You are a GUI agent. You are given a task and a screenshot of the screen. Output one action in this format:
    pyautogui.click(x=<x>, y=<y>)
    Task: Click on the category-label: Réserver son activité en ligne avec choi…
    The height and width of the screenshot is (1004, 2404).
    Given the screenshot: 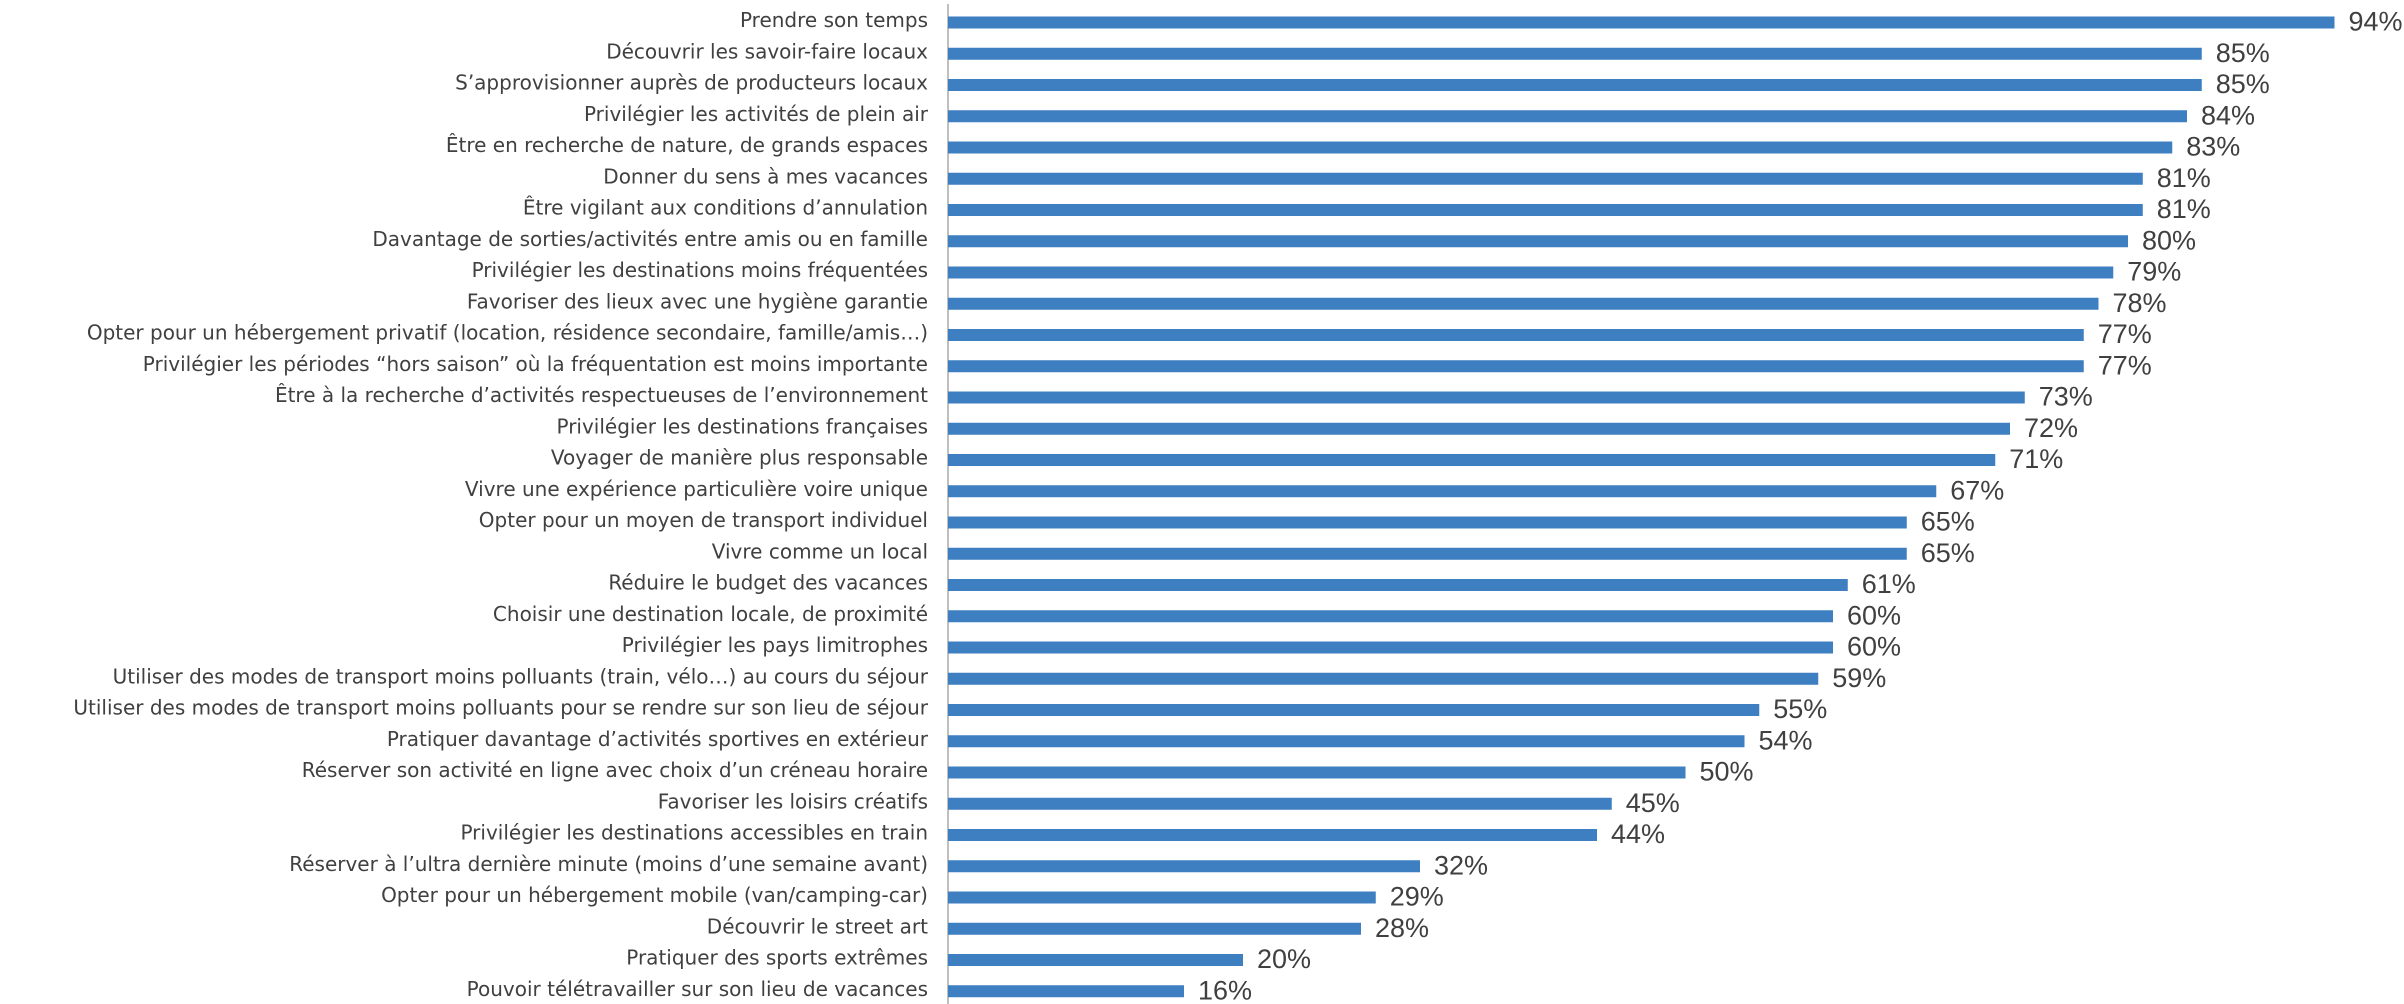 What is the action you would take?
    pyautogui.click(x=615, y=770)
    